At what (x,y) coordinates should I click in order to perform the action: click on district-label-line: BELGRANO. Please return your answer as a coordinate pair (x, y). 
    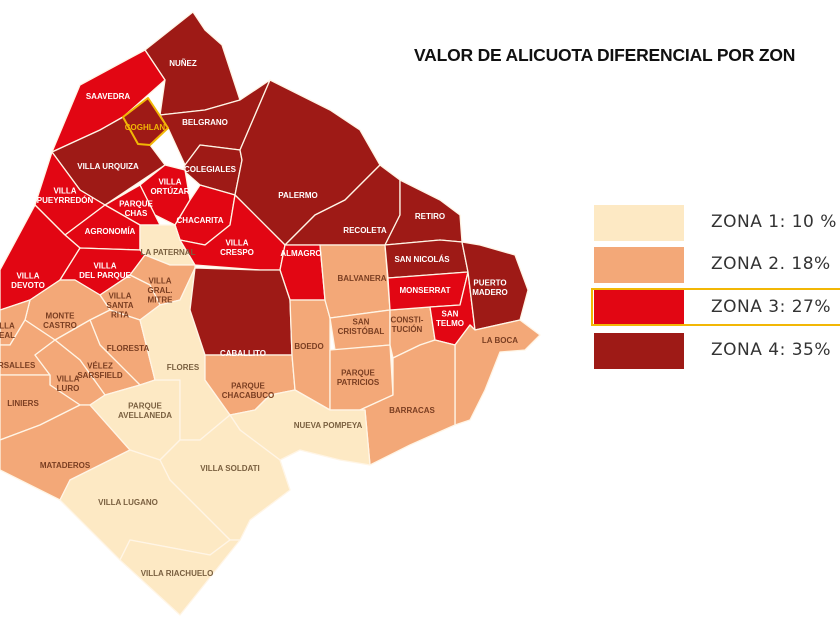
    Looking at the image, I should click on (205, 122).